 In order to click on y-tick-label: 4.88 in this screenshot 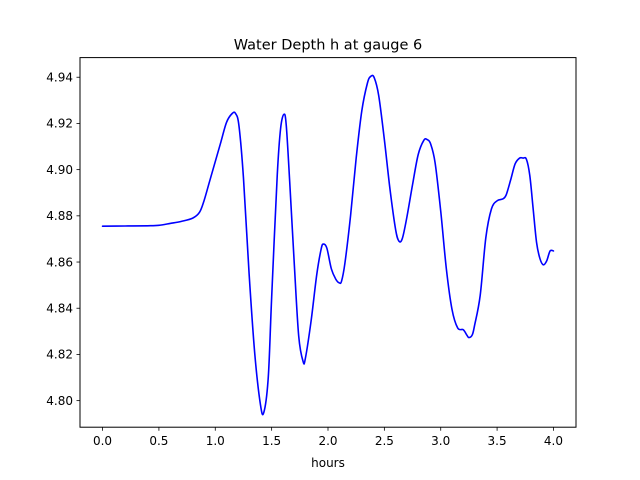, I will do `click(59, 216)`.